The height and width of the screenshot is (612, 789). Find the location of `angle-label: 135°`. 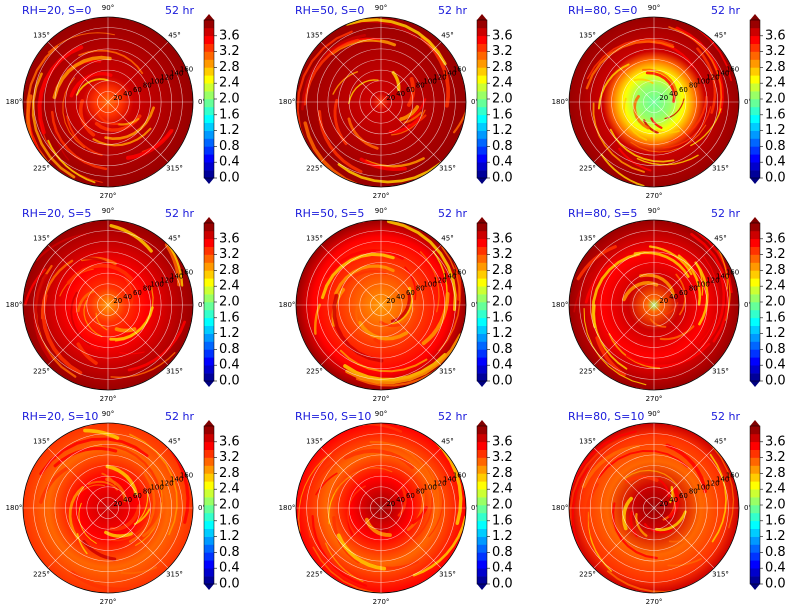

angle-label: 135° is located at coordinates (314, 36).